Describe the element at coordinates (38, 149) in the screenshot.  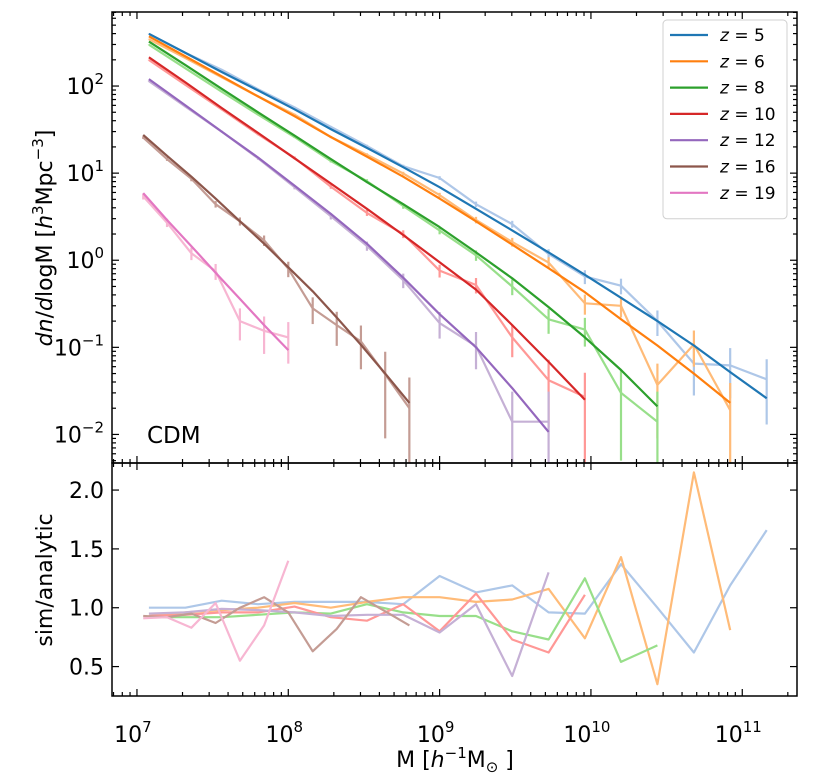
I see `ylabel-part: −3` at that location.